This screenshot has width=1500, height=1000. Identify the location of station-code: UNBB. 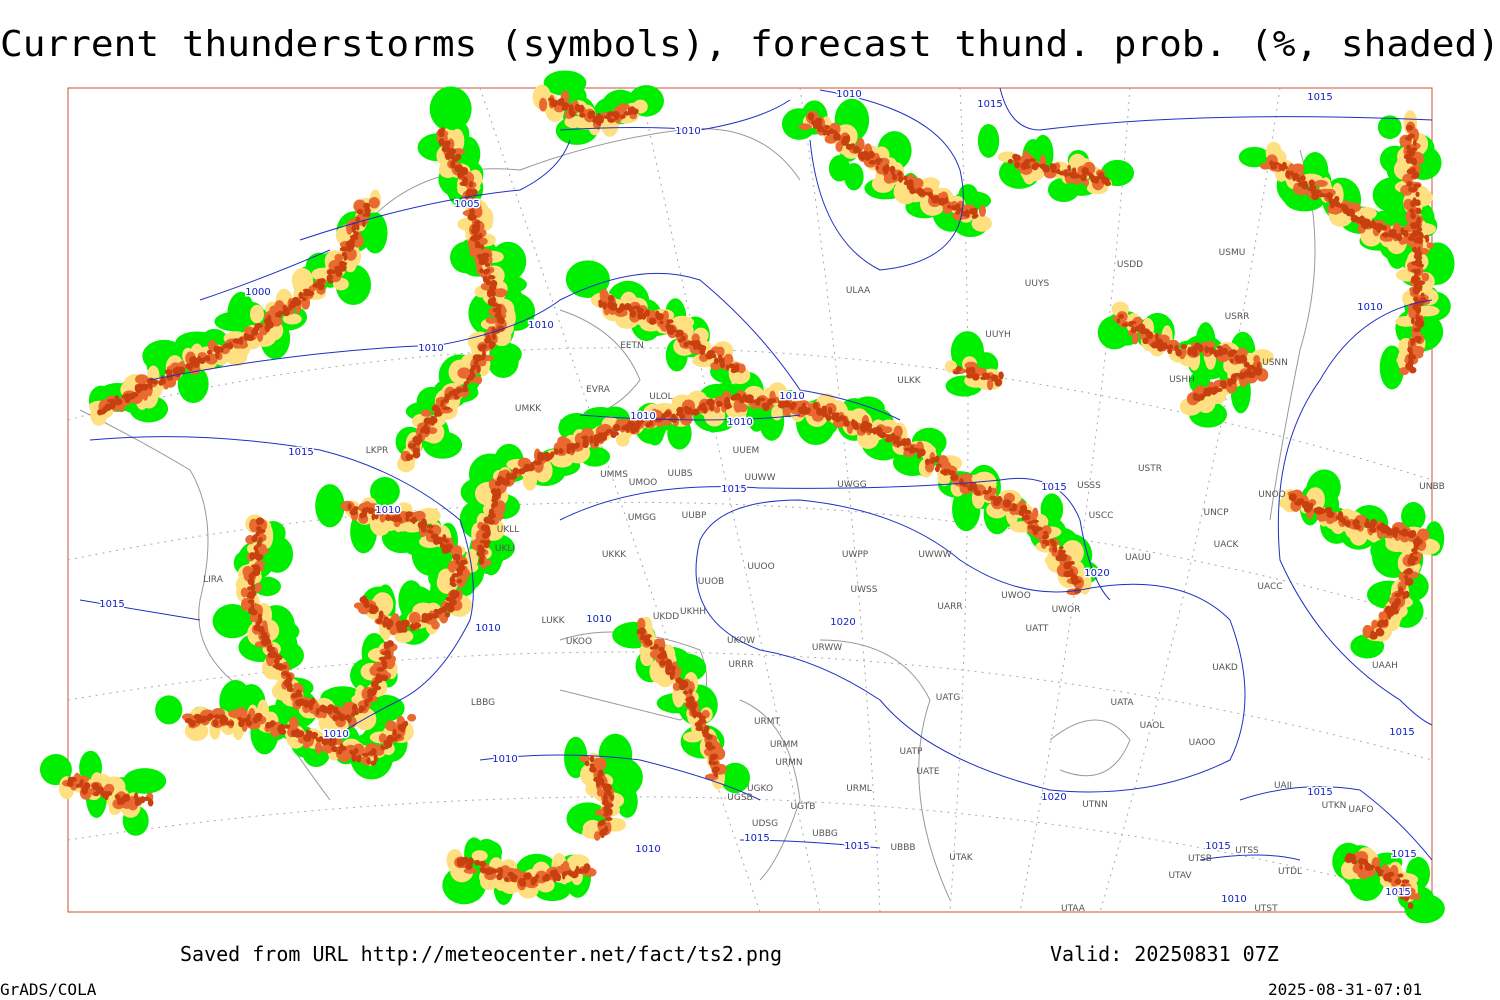
(1432, 487).